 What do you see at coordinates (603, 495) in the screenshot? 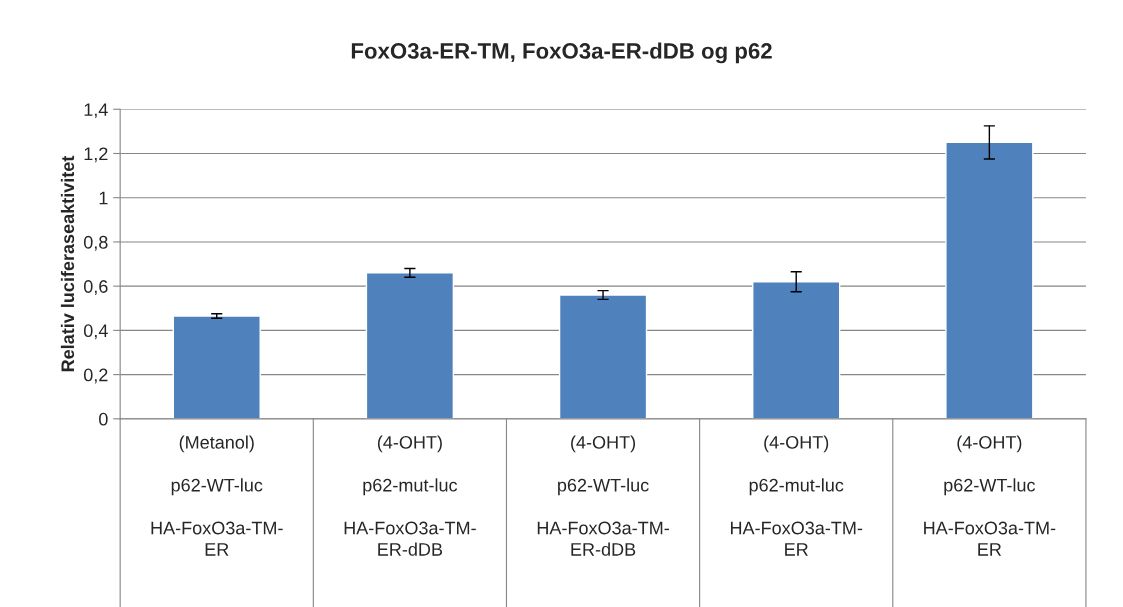
I see `category-label: (4-OHT) p62-WT-luc HA-FoxO3a-TM- ER-dDB` at bounding box center [603, 495].